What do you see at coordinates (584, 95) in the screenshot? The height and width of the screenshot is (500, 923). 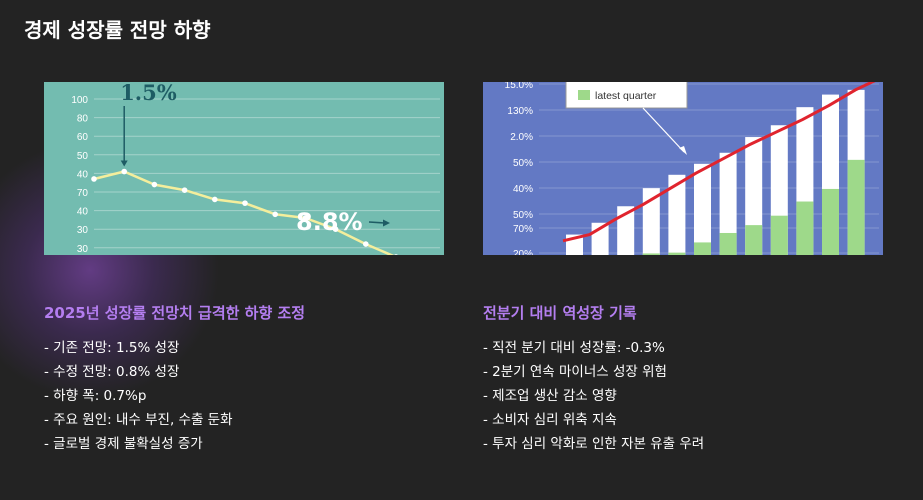 I see `legend-swatch` at bounding box center [584, 95].